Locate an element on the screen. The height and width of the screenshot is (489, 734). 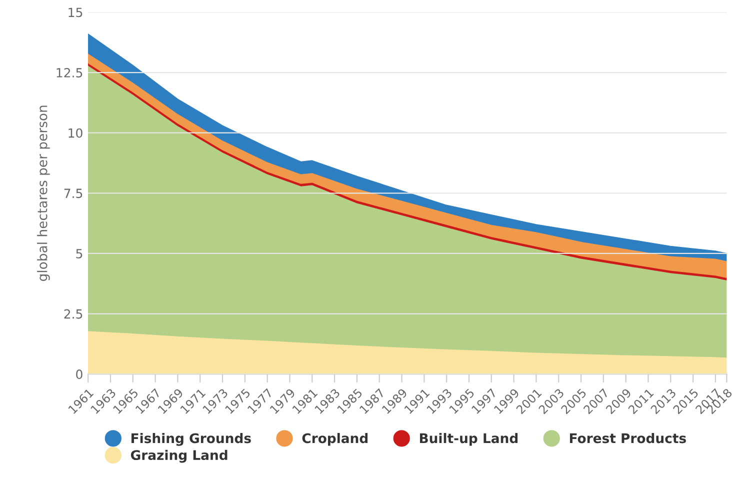
legend-label: Grazing Land is located at coordinates (179, 456).